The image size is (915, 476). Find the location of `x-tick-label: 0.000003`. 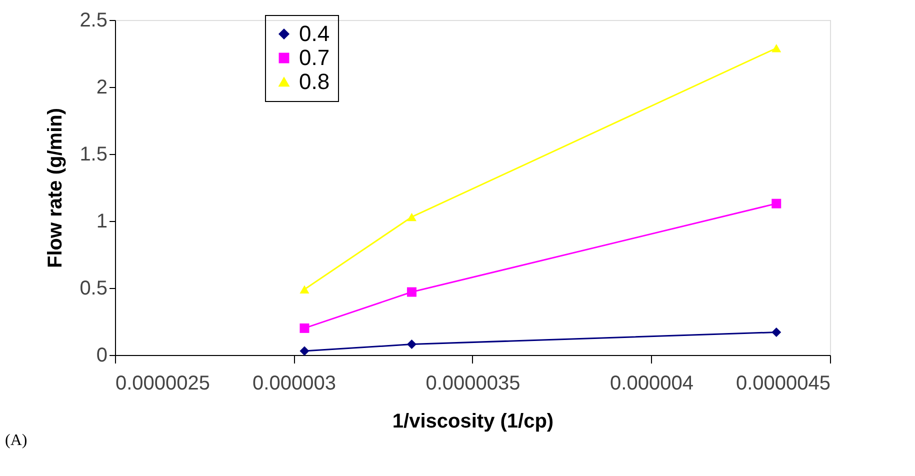

x-tick-label: 0.000003 is located at coordinates (294, 383).